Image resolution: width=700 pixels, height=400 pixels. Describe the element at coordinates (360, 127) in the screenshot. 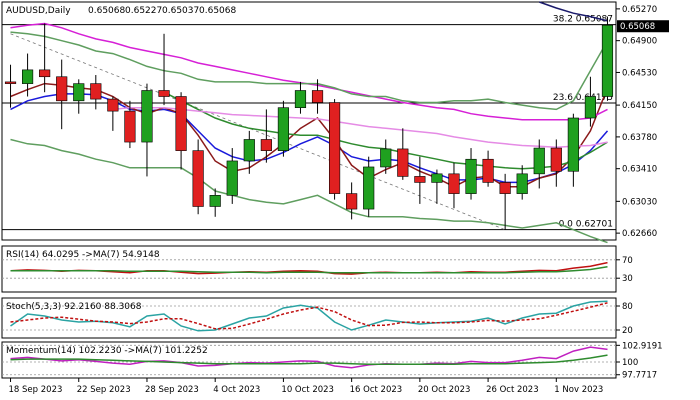

I see `ma-violet-line` at that location.